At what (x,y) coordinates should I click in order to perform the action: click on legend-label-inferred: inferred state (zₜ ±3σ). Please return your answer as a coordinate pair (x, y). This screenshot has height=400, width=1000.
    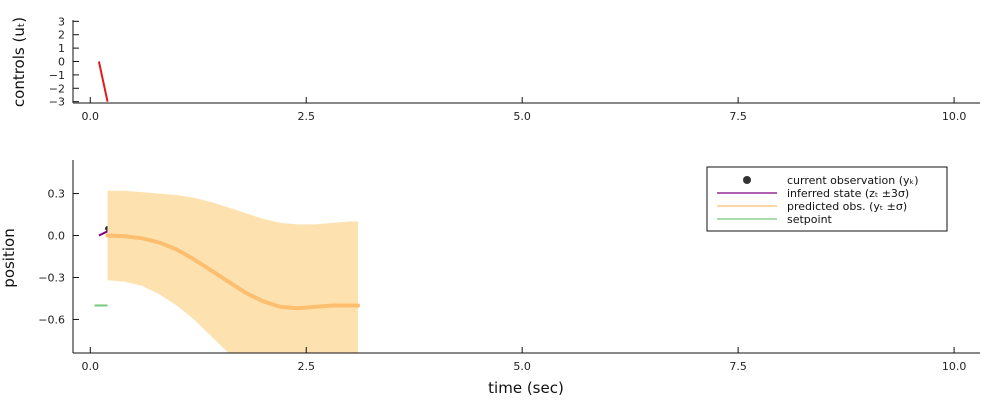
    Looking at the image, I should click on (848, 193).